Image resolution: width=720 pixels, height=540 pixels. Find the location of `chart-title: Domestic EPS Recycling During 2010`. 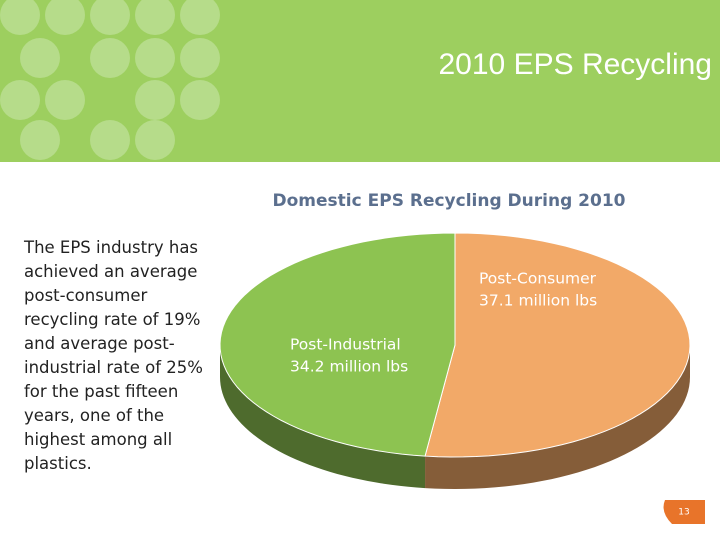

chart-title: Domestic EPS Recycling During 2010 is located at coordinates (449, 201).